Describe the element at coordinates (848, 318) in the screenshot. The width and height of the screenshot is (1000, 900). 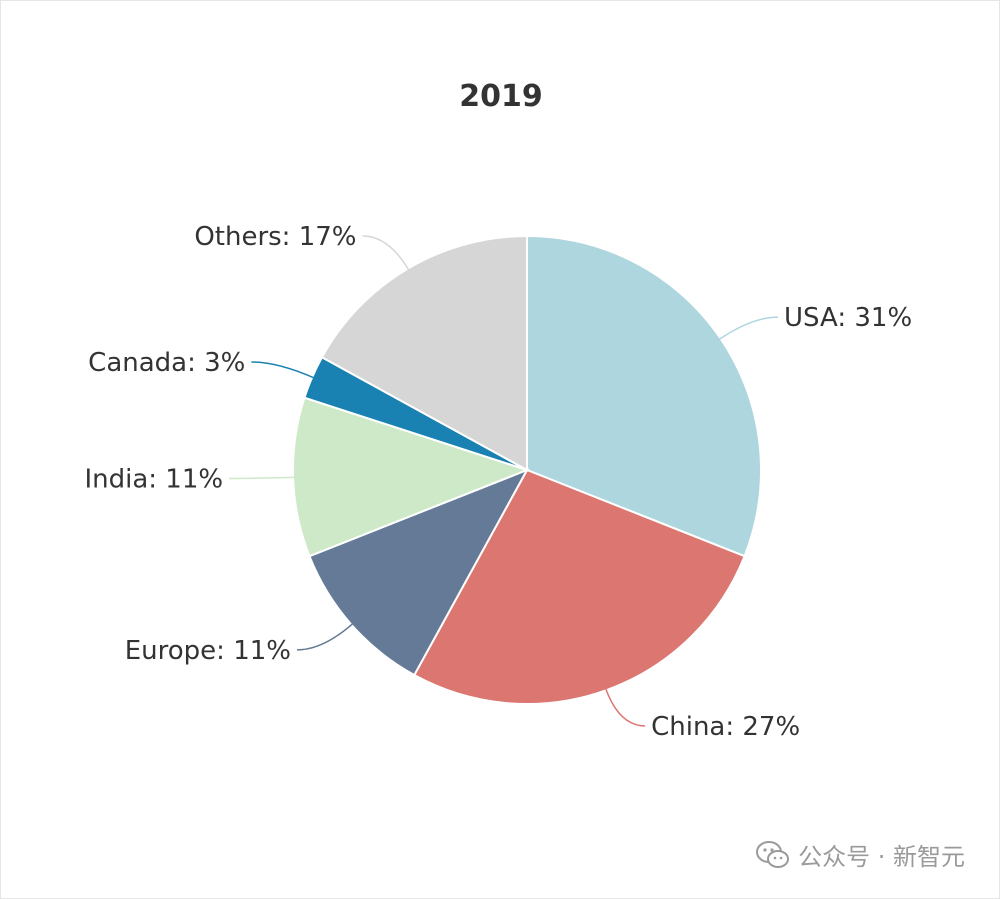
I see `slice-label-usa: USA: 31%` at that location.